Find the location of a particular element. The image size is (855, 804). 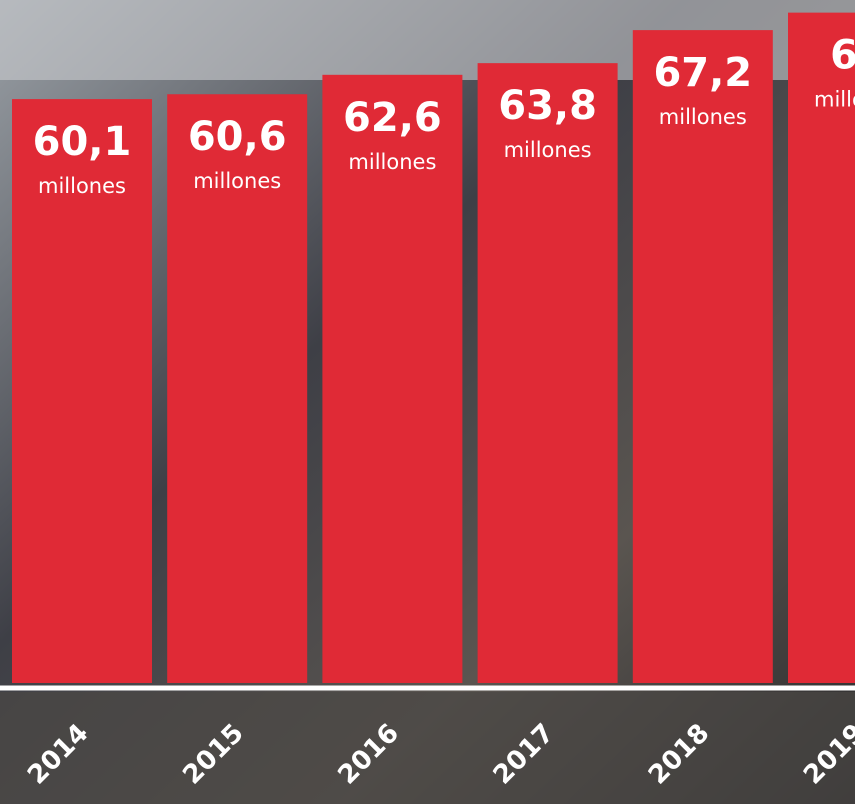

value-label: 67,2 is located at coordinates (702, 73).